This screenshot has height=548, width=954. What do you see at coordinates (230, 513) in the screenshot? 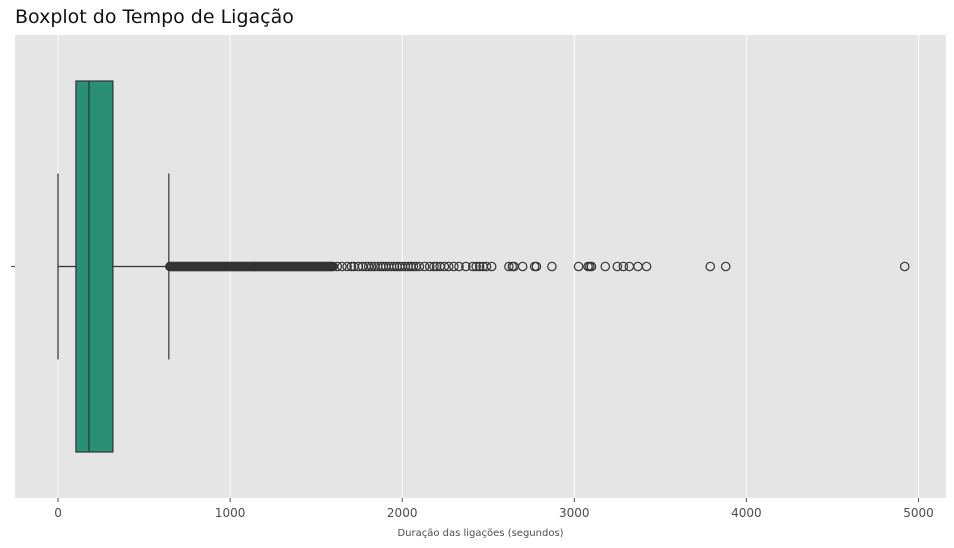
I see `x-tick-label: 1000` at bounding box center [230, 513].